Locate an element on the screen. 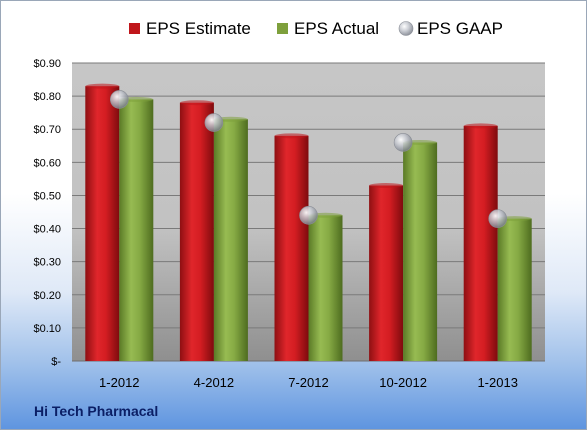 The height and width of the screenshot is (430, 587). x-axis: 1-2012 4-2012 7-2012 10-2012 1-2013 is located at coordinates (308, 382).